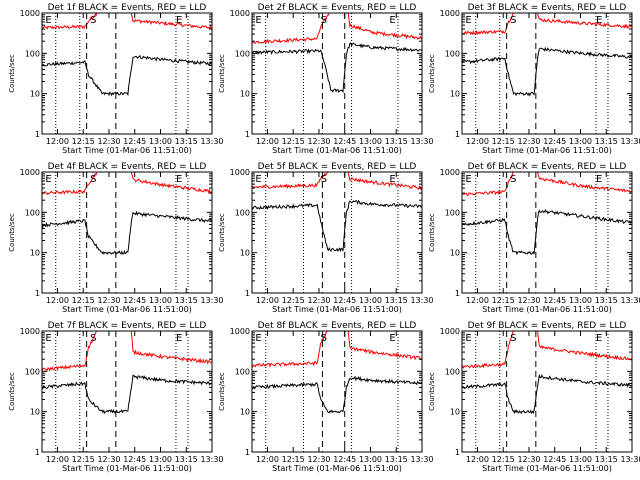 The image size is (640, 480). I want to click on chart-title: Det 6f BLACK = Events, RED = LLD, so click(547, 167).